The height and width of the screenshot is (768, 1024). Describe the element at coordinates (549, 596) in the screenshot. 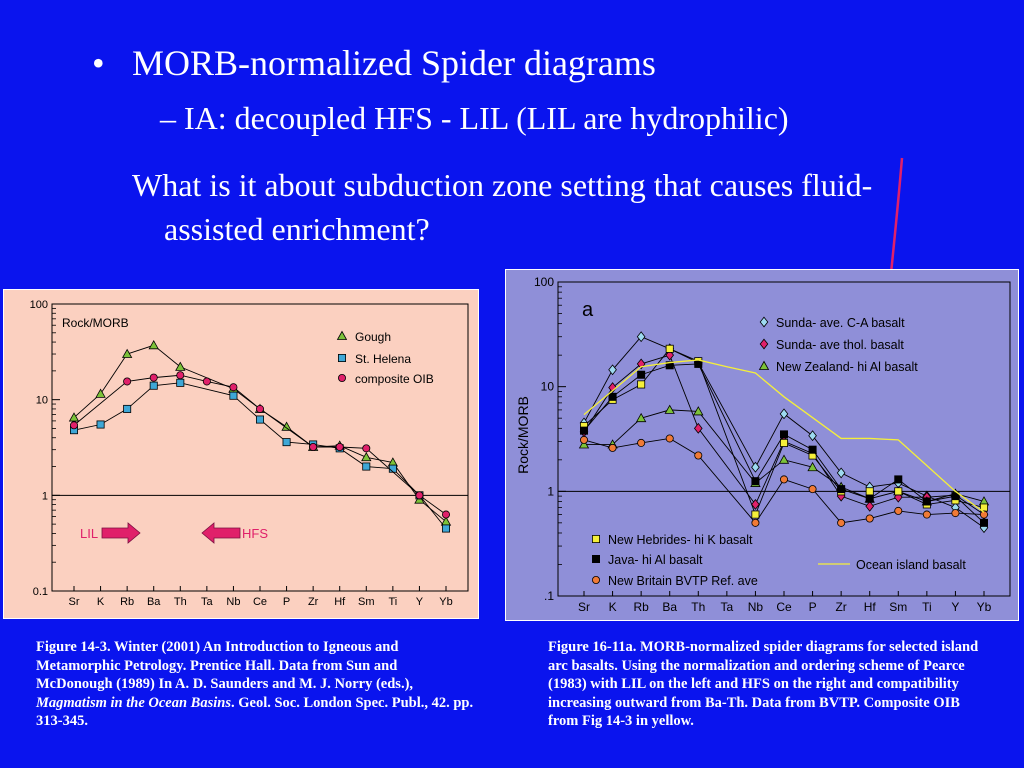

I see `y-tick-label: .1` at that location.